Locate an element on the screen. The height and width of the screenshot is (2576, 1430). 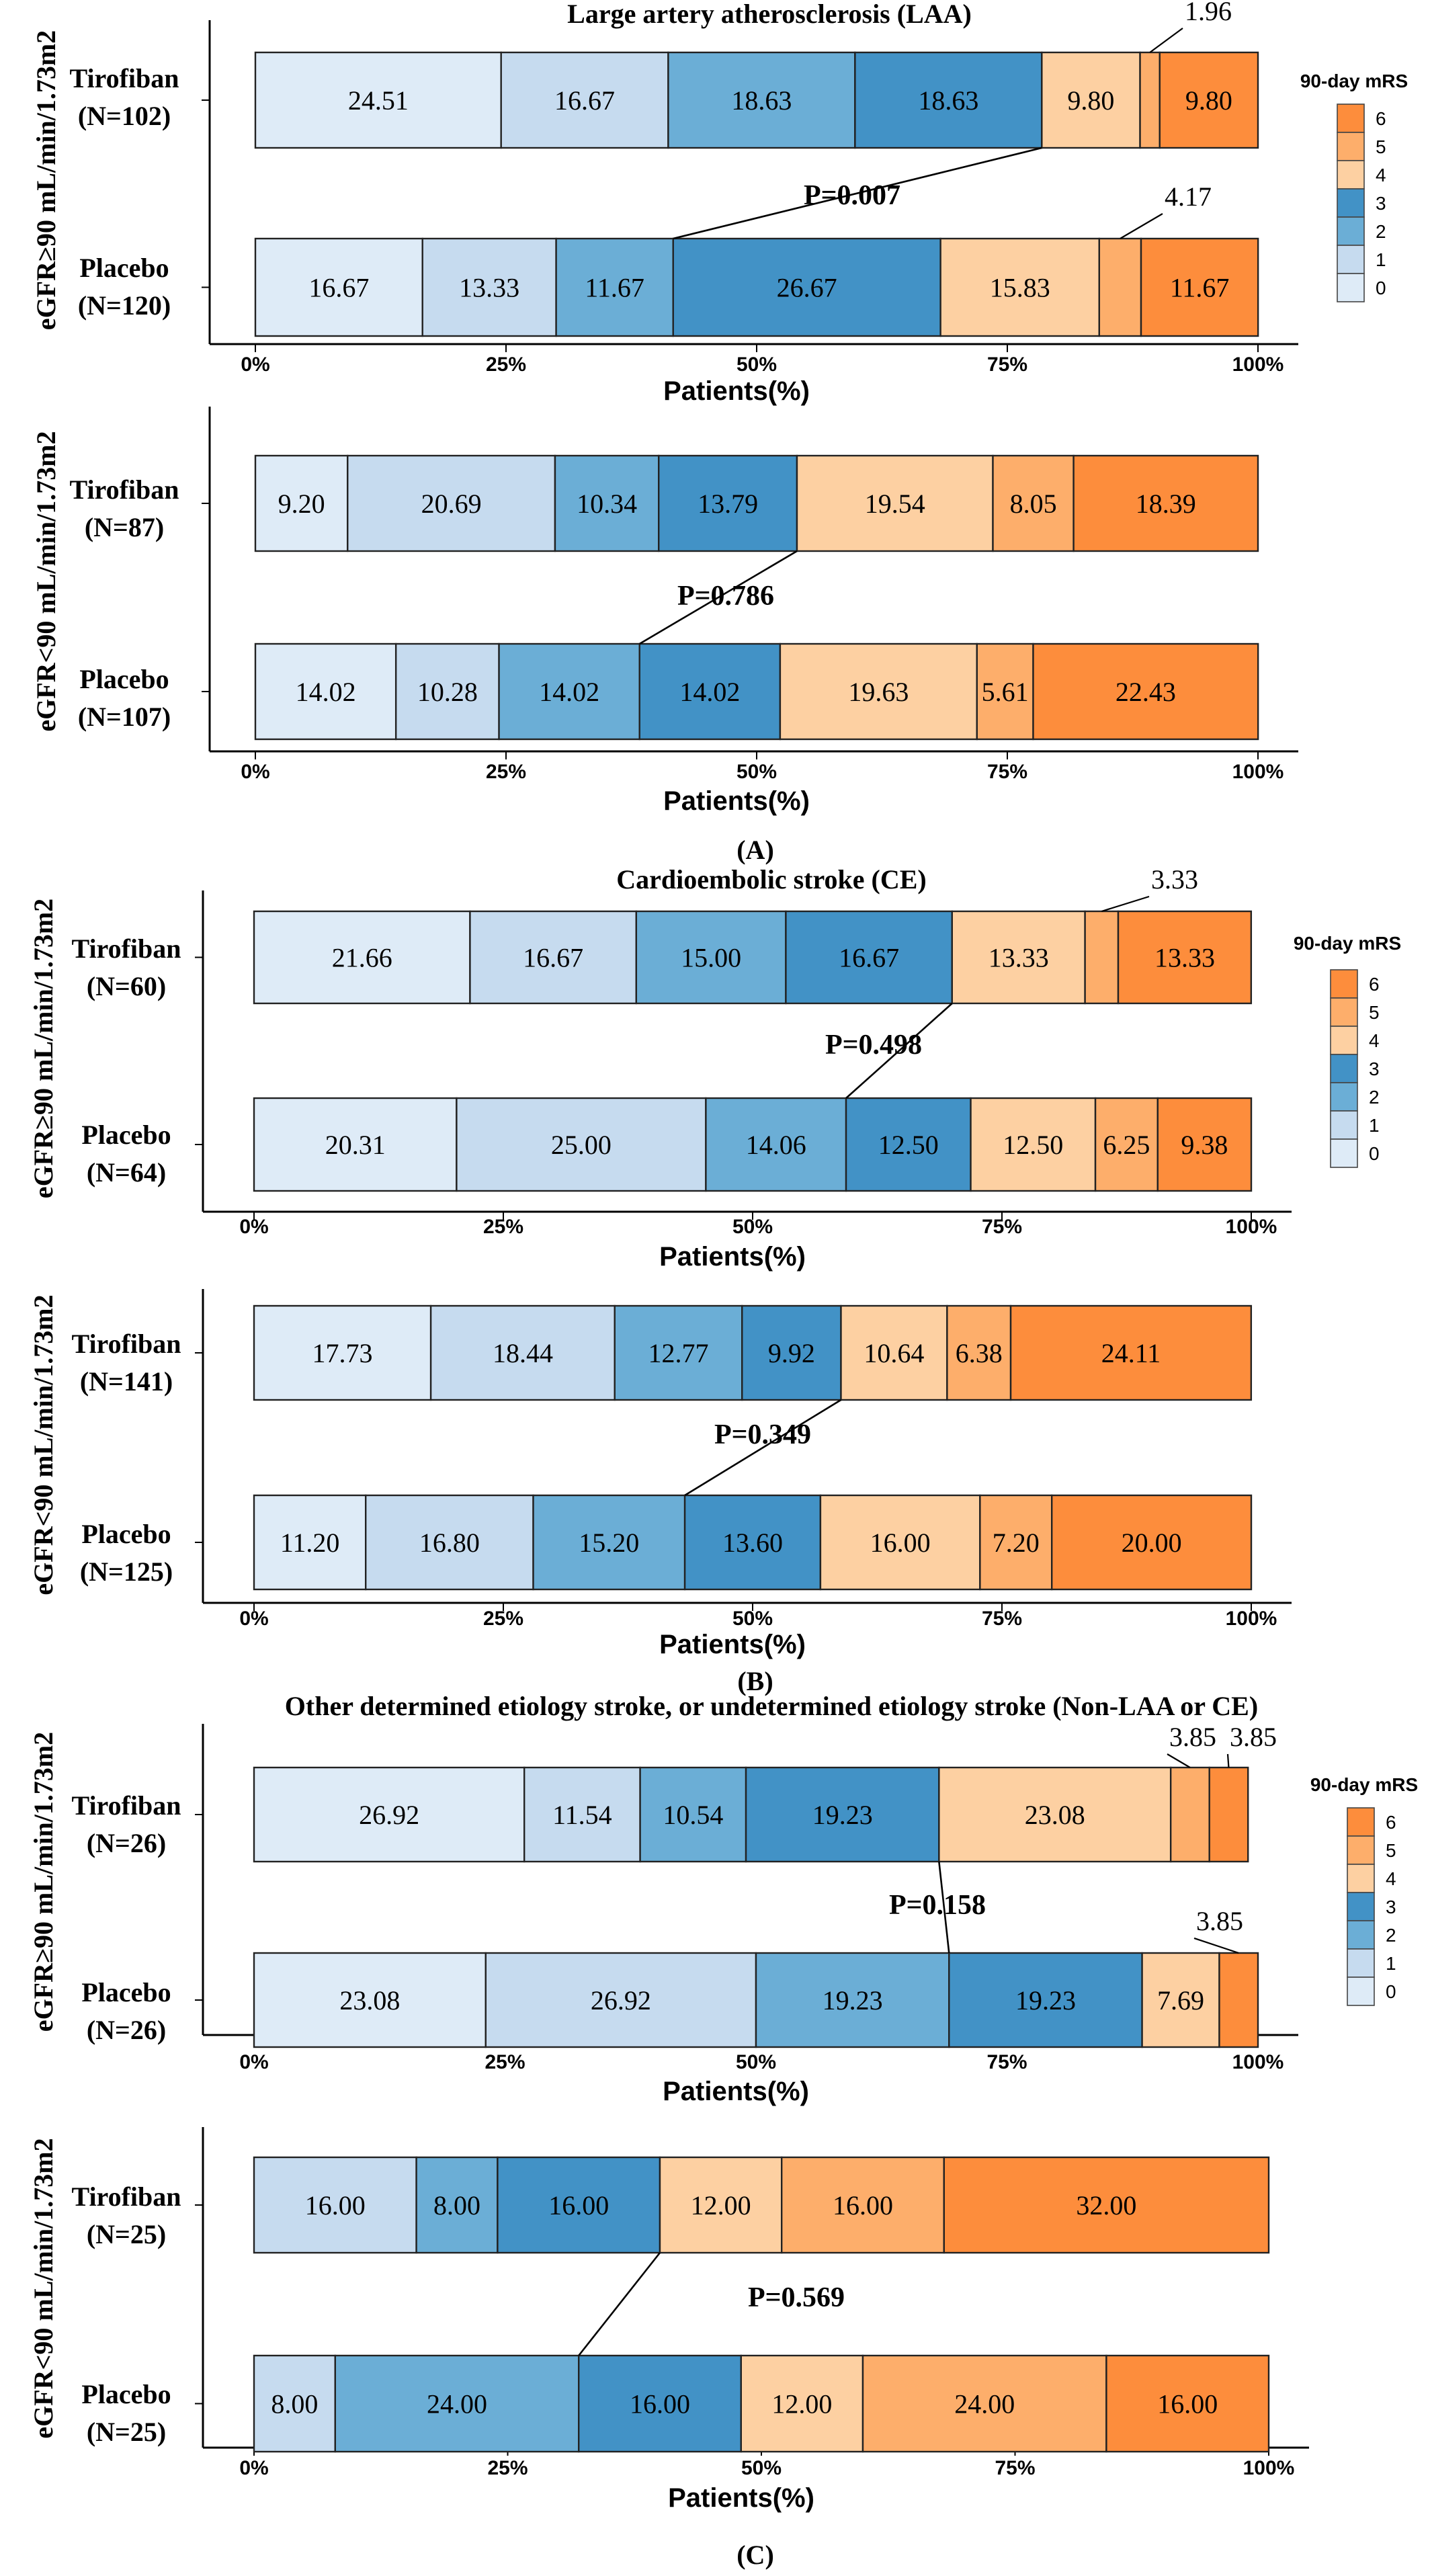
data-label: 18.44 is located at coordinates (523, 1353).